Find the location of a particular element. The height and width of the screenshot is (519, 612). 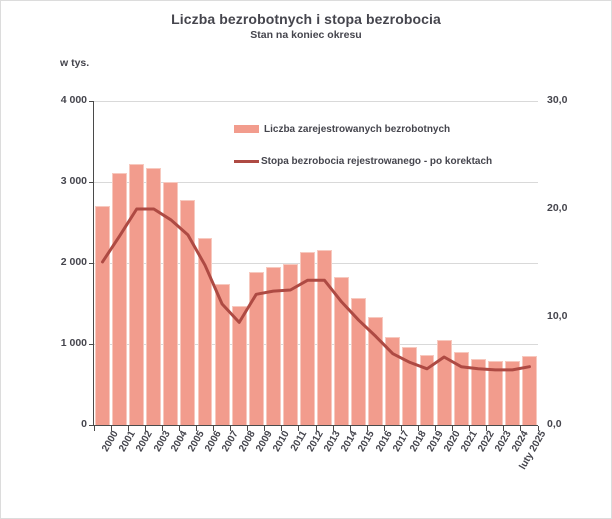

x-axis-tick-label: 2006 is located at coordinates (213, 441).